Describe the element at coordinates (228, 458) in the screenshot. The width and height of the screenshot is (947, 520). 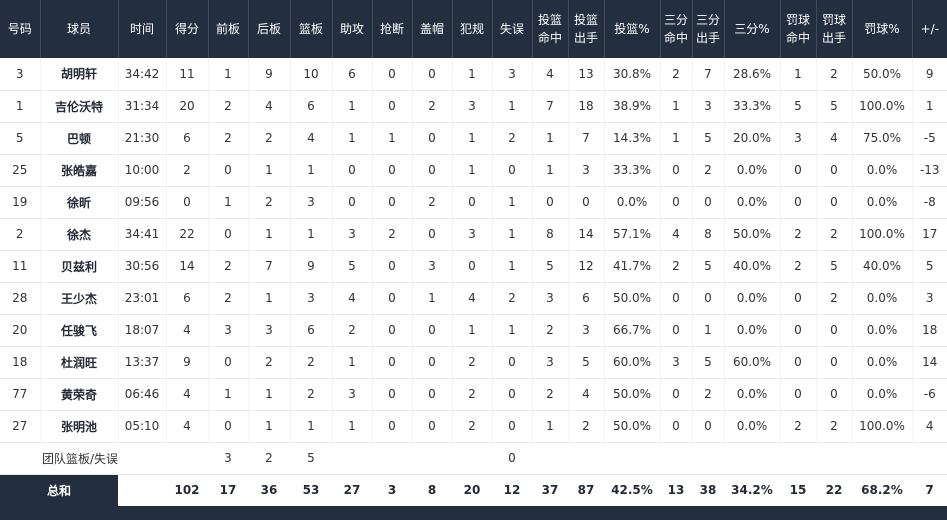
I see `cell-oreb: 3` at that location.